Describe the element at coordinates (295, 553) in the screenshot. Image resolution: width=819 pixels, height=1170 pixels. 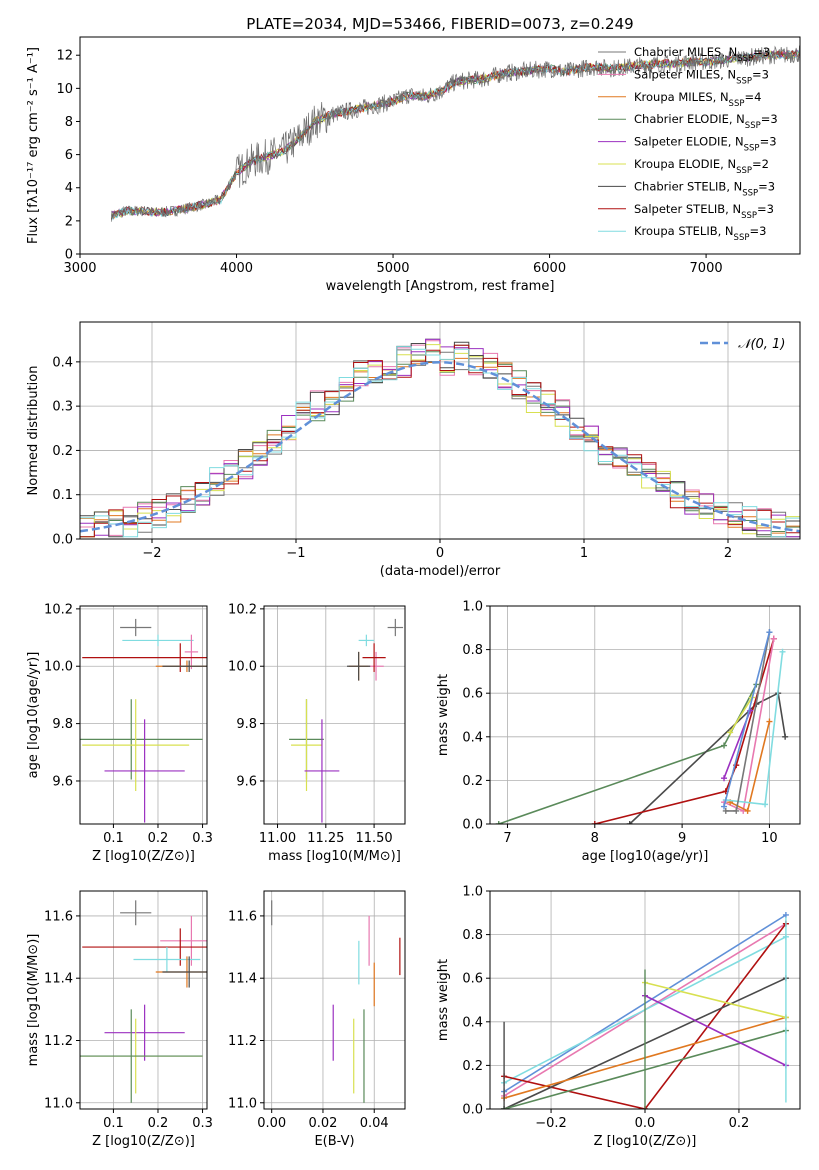
I see `x-tick-label: −1` at that location.